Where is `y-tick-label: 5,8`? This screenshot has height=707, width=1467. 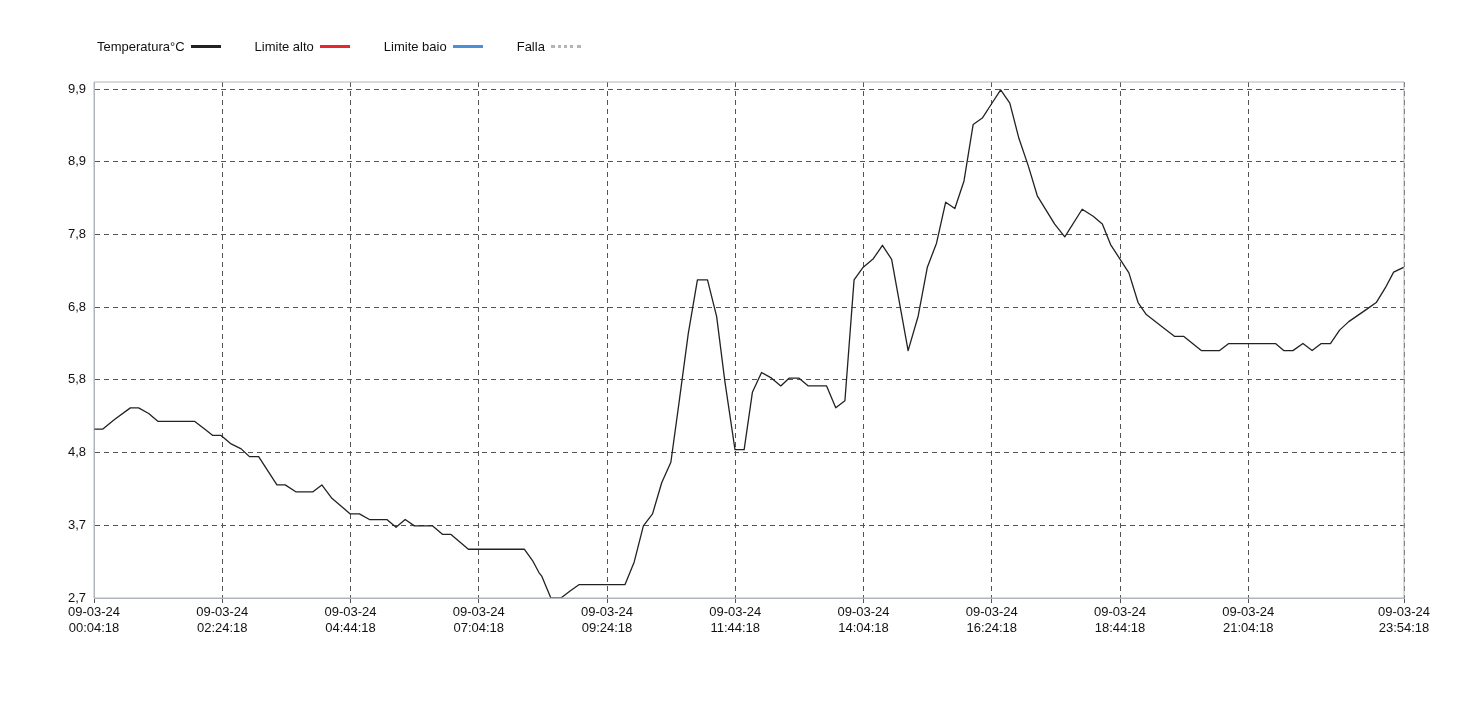
y-tick-label: 5,8 is located at coordinates (76, 379).